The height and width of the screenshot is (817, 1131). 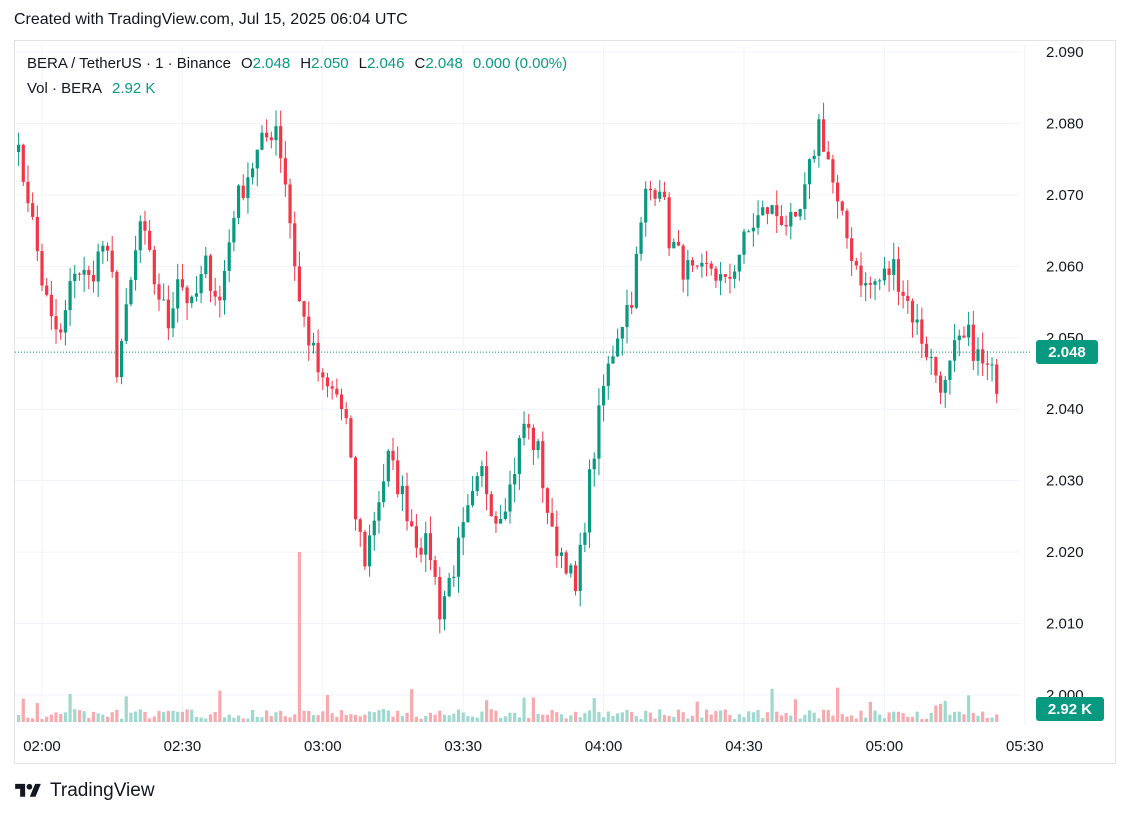 I want to click on volume-legend: Vol · BERA 2.92 K, so click(x=91, y=88).